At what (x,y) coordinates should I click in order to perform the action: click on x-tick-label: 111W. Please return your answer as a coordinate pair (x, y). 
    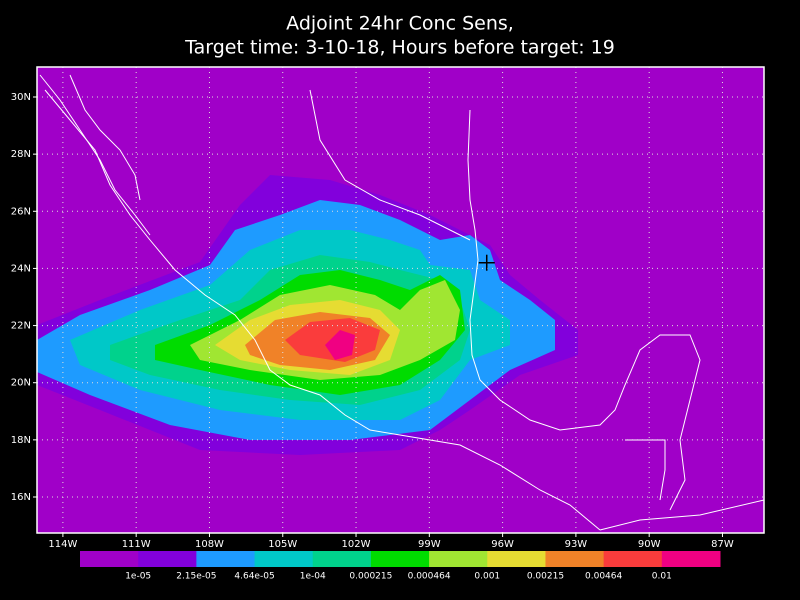
    Looking at the image, I should click on (136, 544).